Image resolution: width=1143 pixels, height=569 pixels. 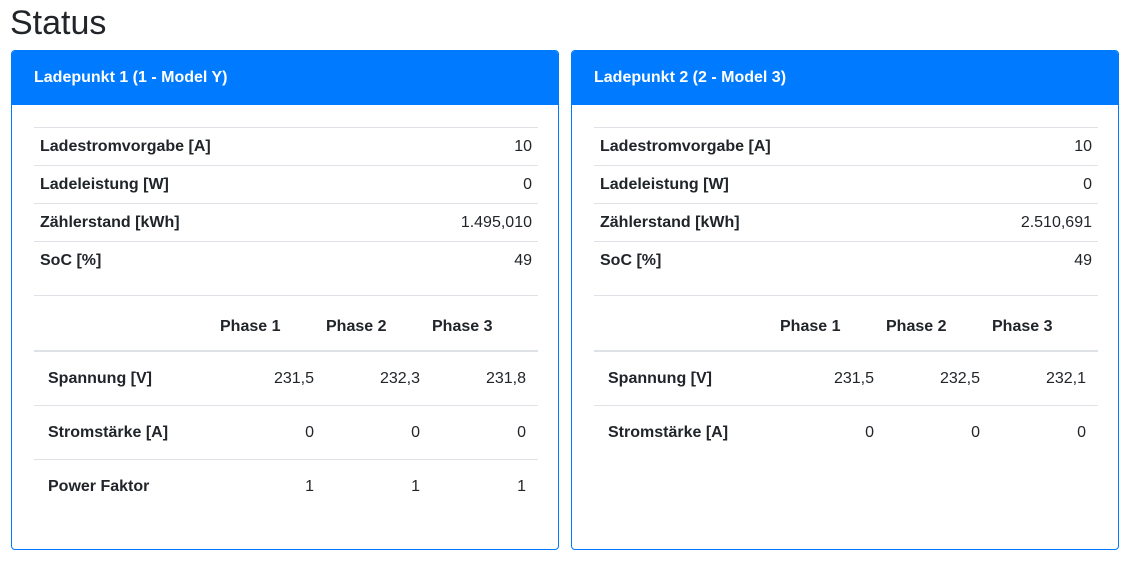 What do you see at coordinates (959, 378) in the screenshot?
I see `phase-value: 232,5` at bounding box center [959, 378].